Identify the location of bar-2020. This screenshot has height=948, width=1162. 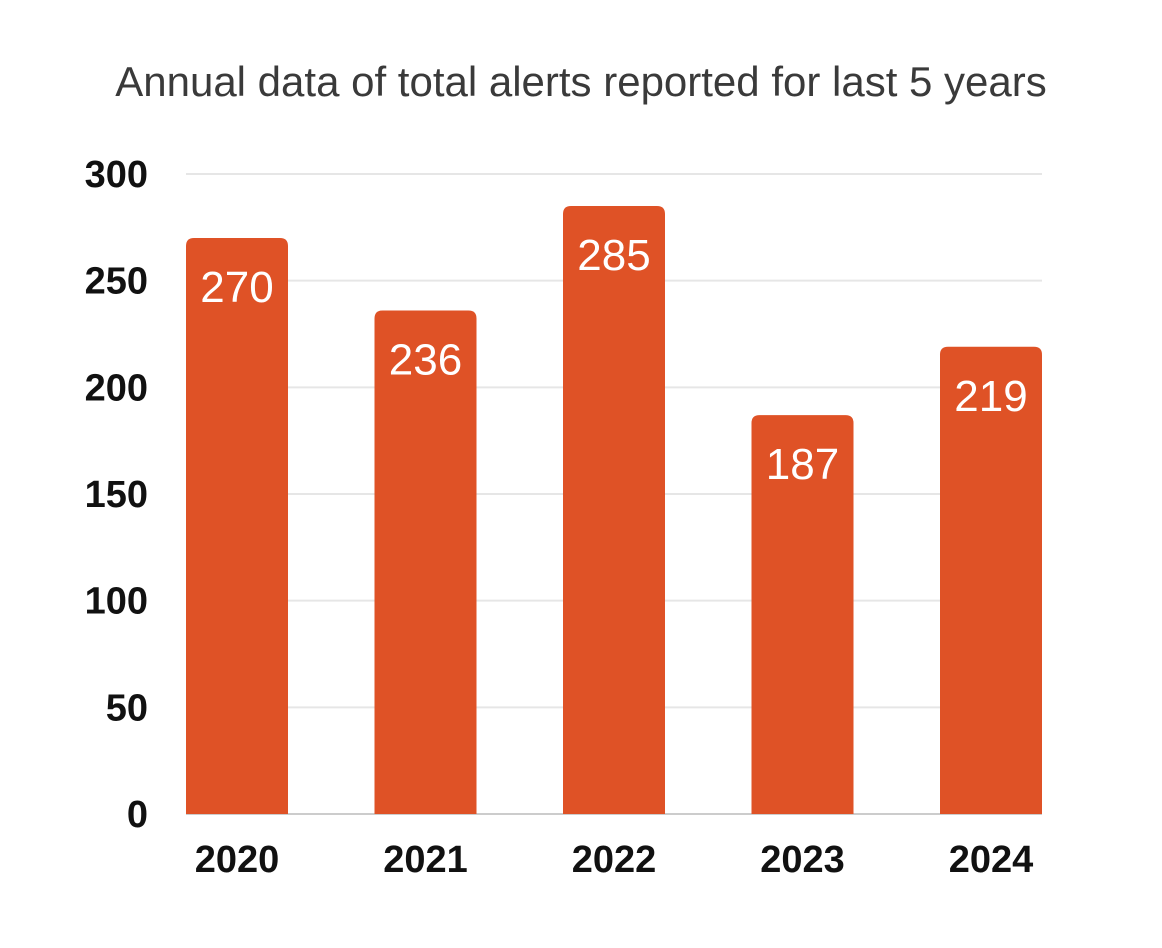
(237, 526).